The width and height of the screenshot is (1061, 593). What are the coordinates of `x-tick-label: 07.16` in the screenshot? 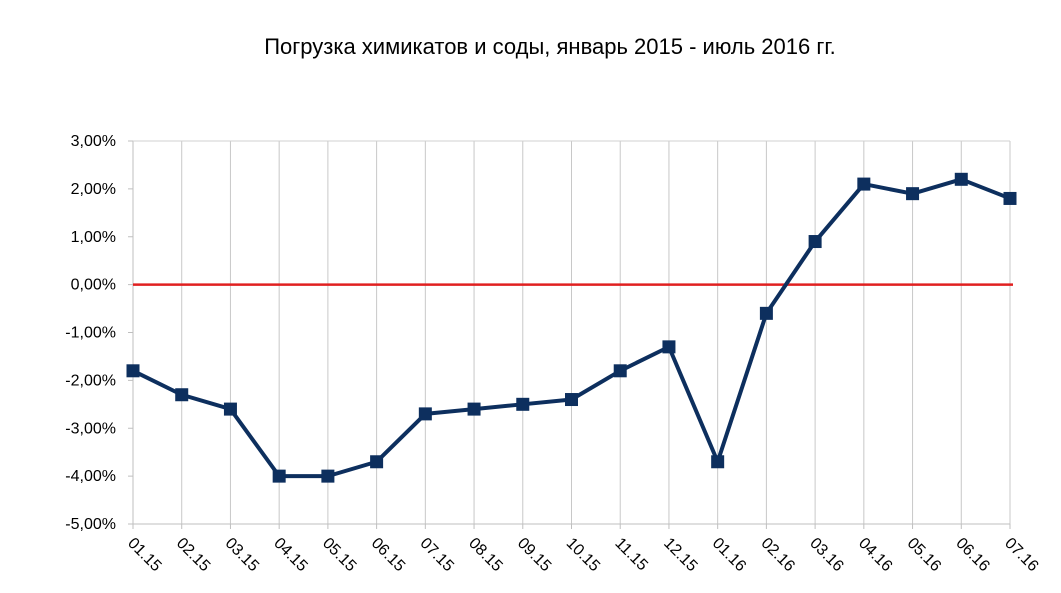 It's located at (1021, 555).